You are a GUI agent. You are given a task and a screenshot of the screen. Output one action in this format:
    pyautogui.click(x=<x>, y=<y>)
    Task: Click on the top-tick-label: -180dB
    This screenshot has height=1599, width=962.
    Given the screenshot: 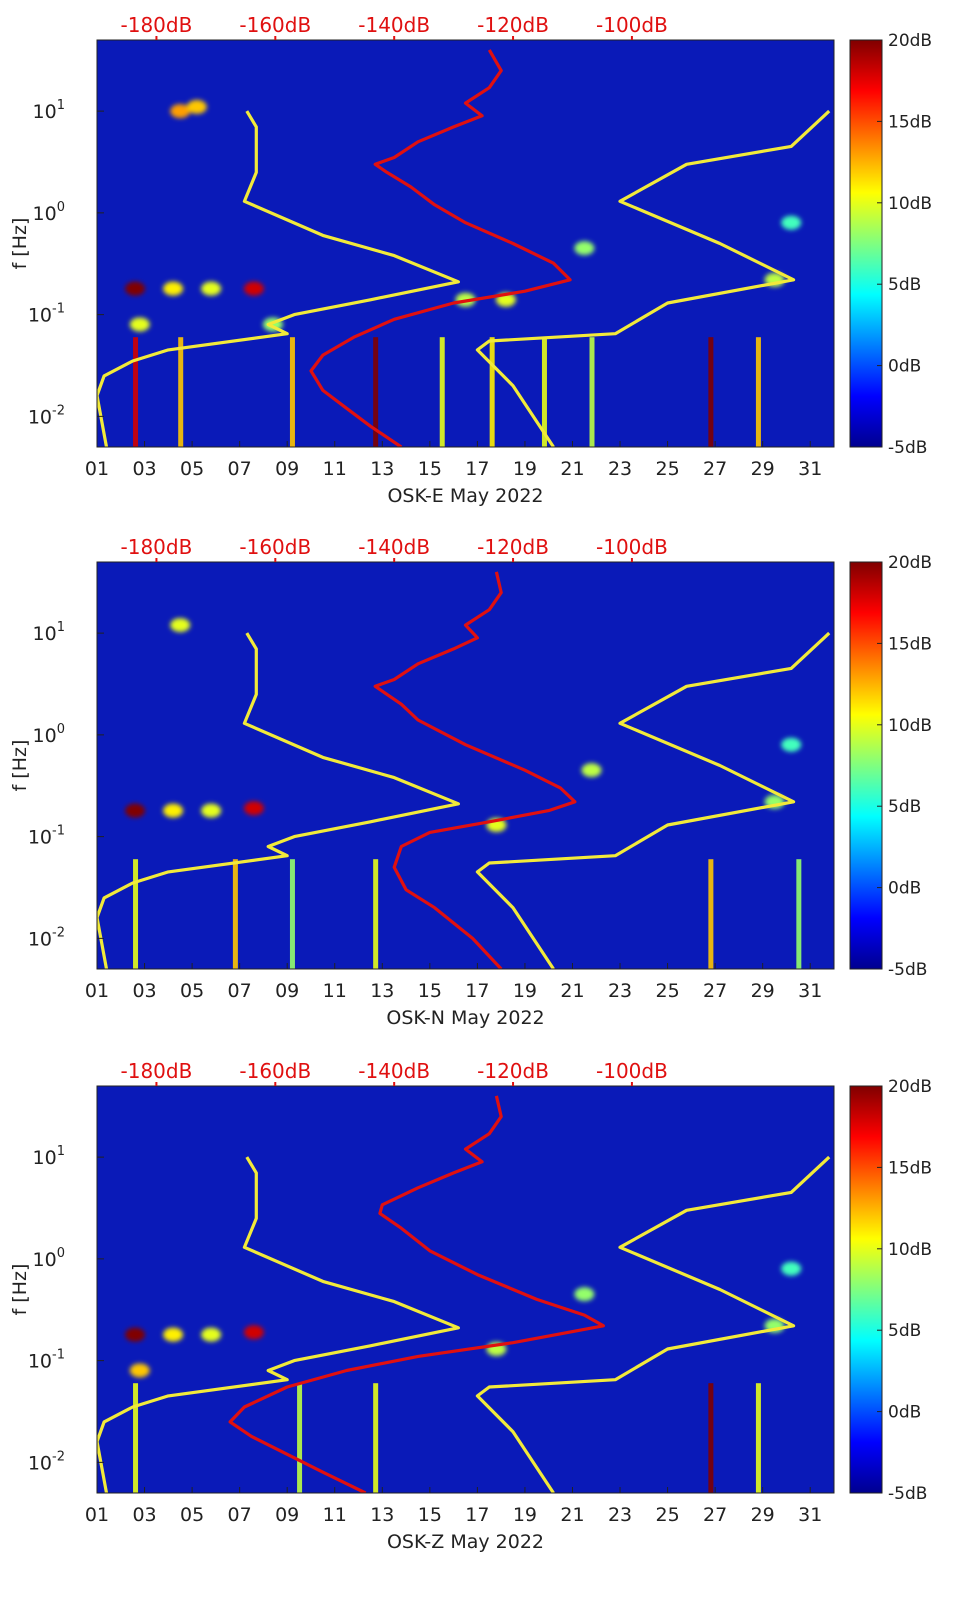 What is the action you would take?
    pyautogui.click(x=157, y=1071)
    